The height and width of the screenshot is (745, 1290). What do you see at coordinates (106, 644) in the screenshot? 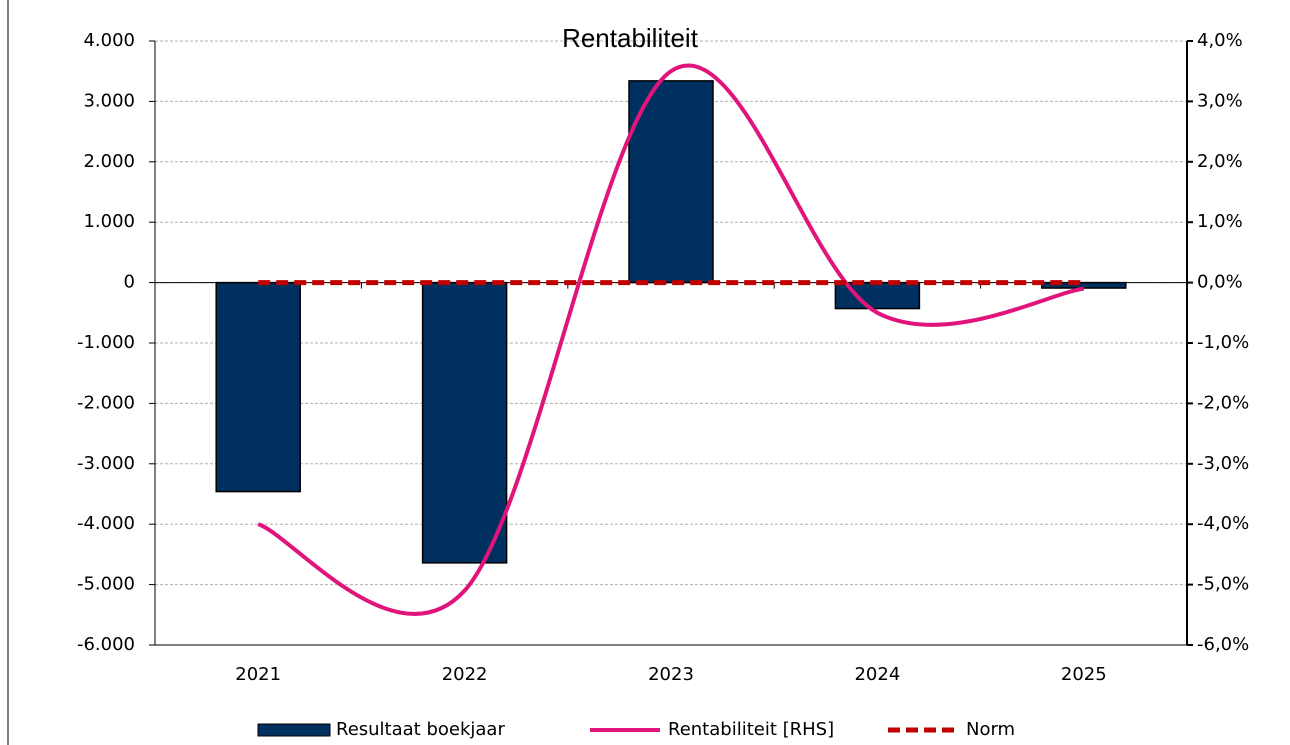
I see `y-tick-label: -6.000` at bounding box center [106, 644].